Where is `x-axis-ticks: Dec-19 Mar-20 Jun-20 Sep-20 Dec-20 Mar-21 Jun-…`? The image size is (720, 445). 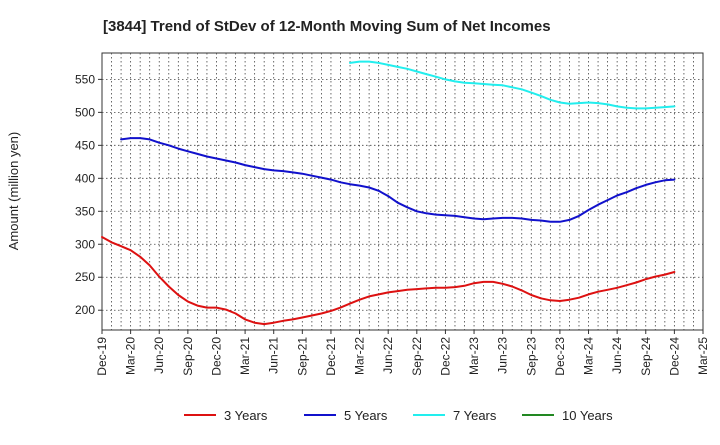 x-axis-ticks: Dec-19 Mar-20 Jun-20 Sep-20 Dec-20 Mar-21 Jun-… is located at coordinates (402, 353).